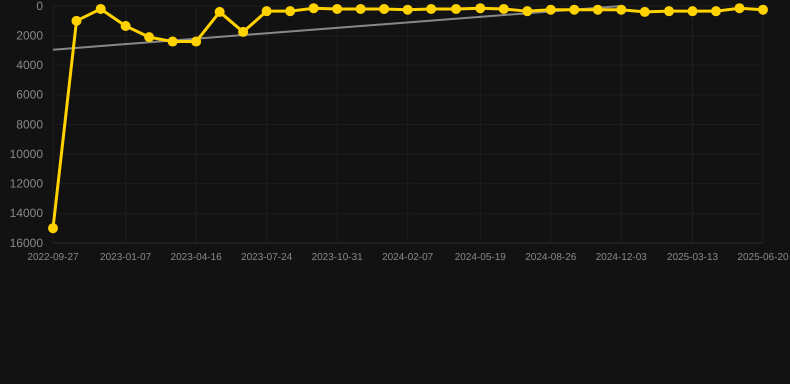  I want to click on x-tick-label: 2024-12-03, so click(622, 258).